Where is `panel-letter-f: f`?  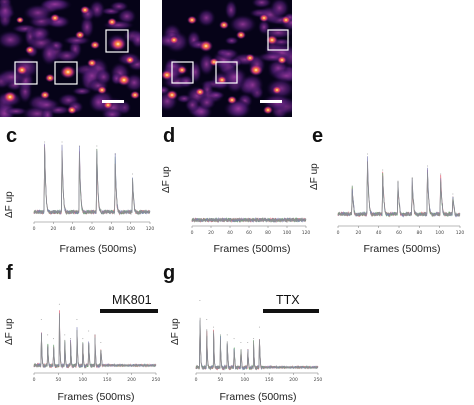
panel-letter-f: f is located at coordinates (9, 273).